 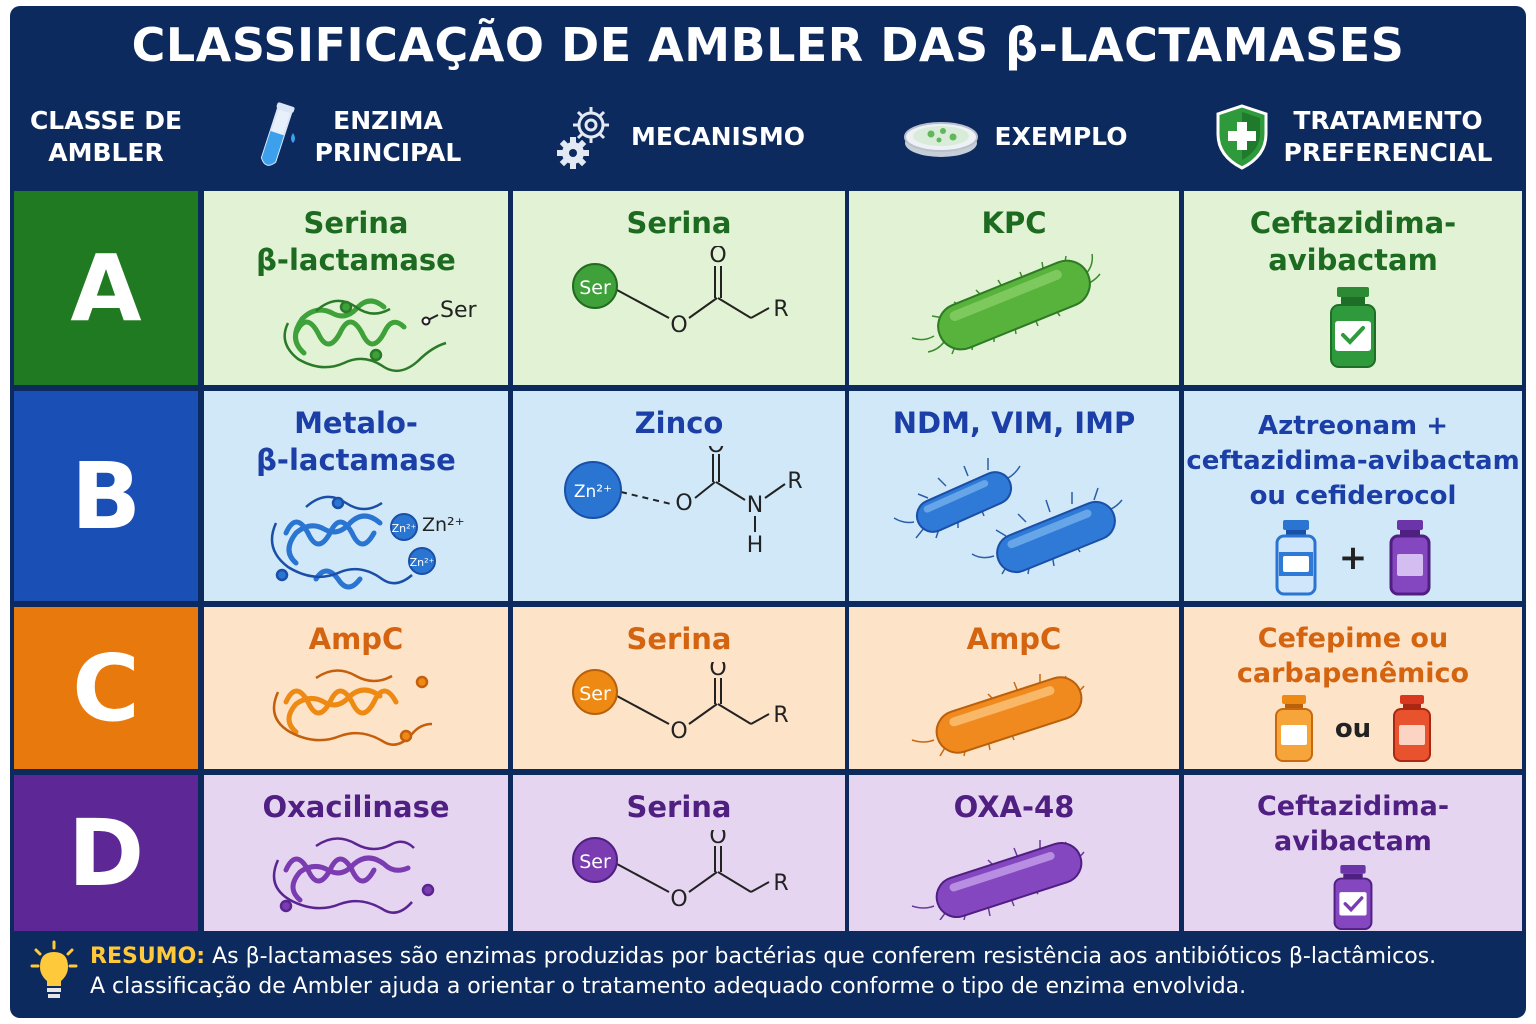 I want to click on molecule-diagram-a: Ser O O R, so click(x=680, y=292).